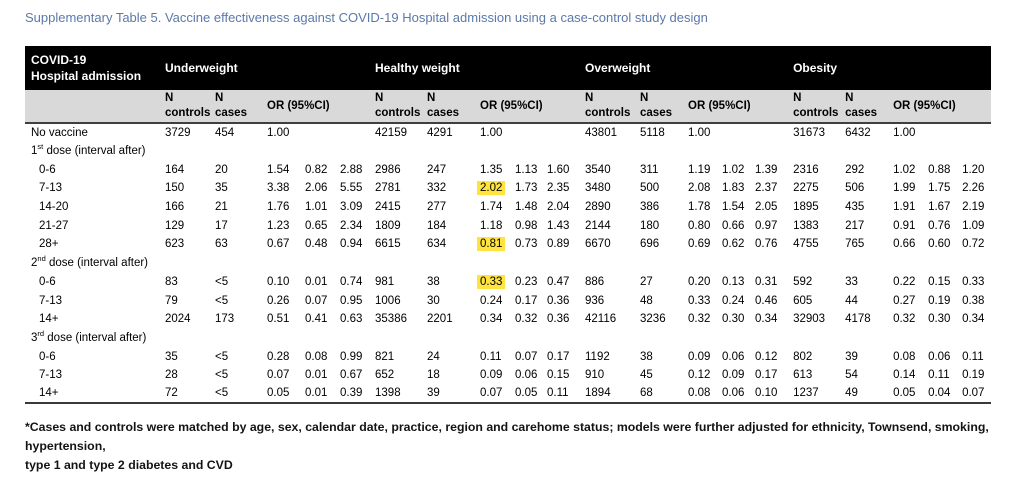  Describe the element at coordinates (766, 300) in the screenshot. I see `ci-high-cell: 0.46` at that location.